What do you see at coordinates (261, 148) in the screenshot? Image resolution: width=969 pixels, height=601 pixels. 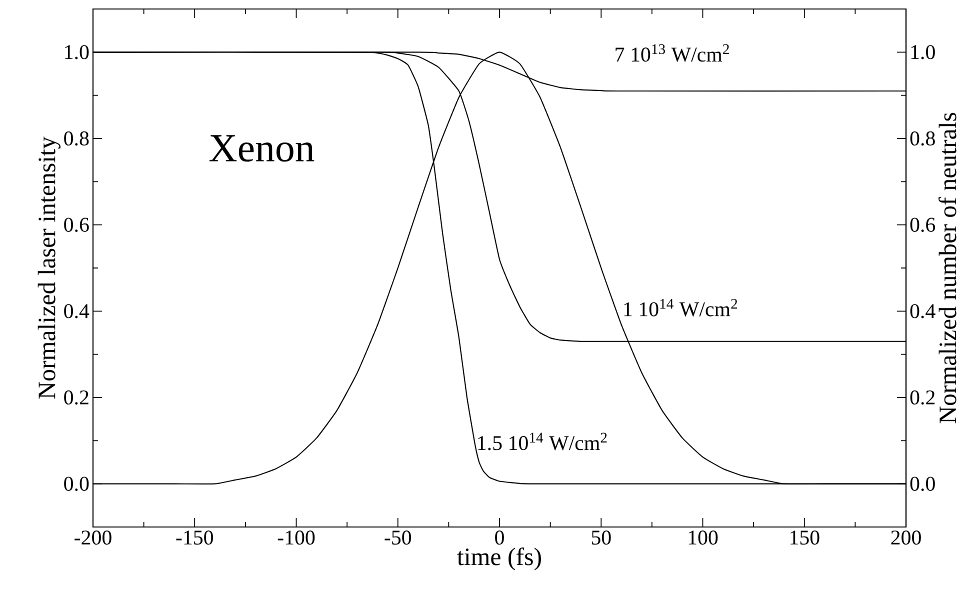 I see `annotation: Xenon` at bounding box center [261, 148].